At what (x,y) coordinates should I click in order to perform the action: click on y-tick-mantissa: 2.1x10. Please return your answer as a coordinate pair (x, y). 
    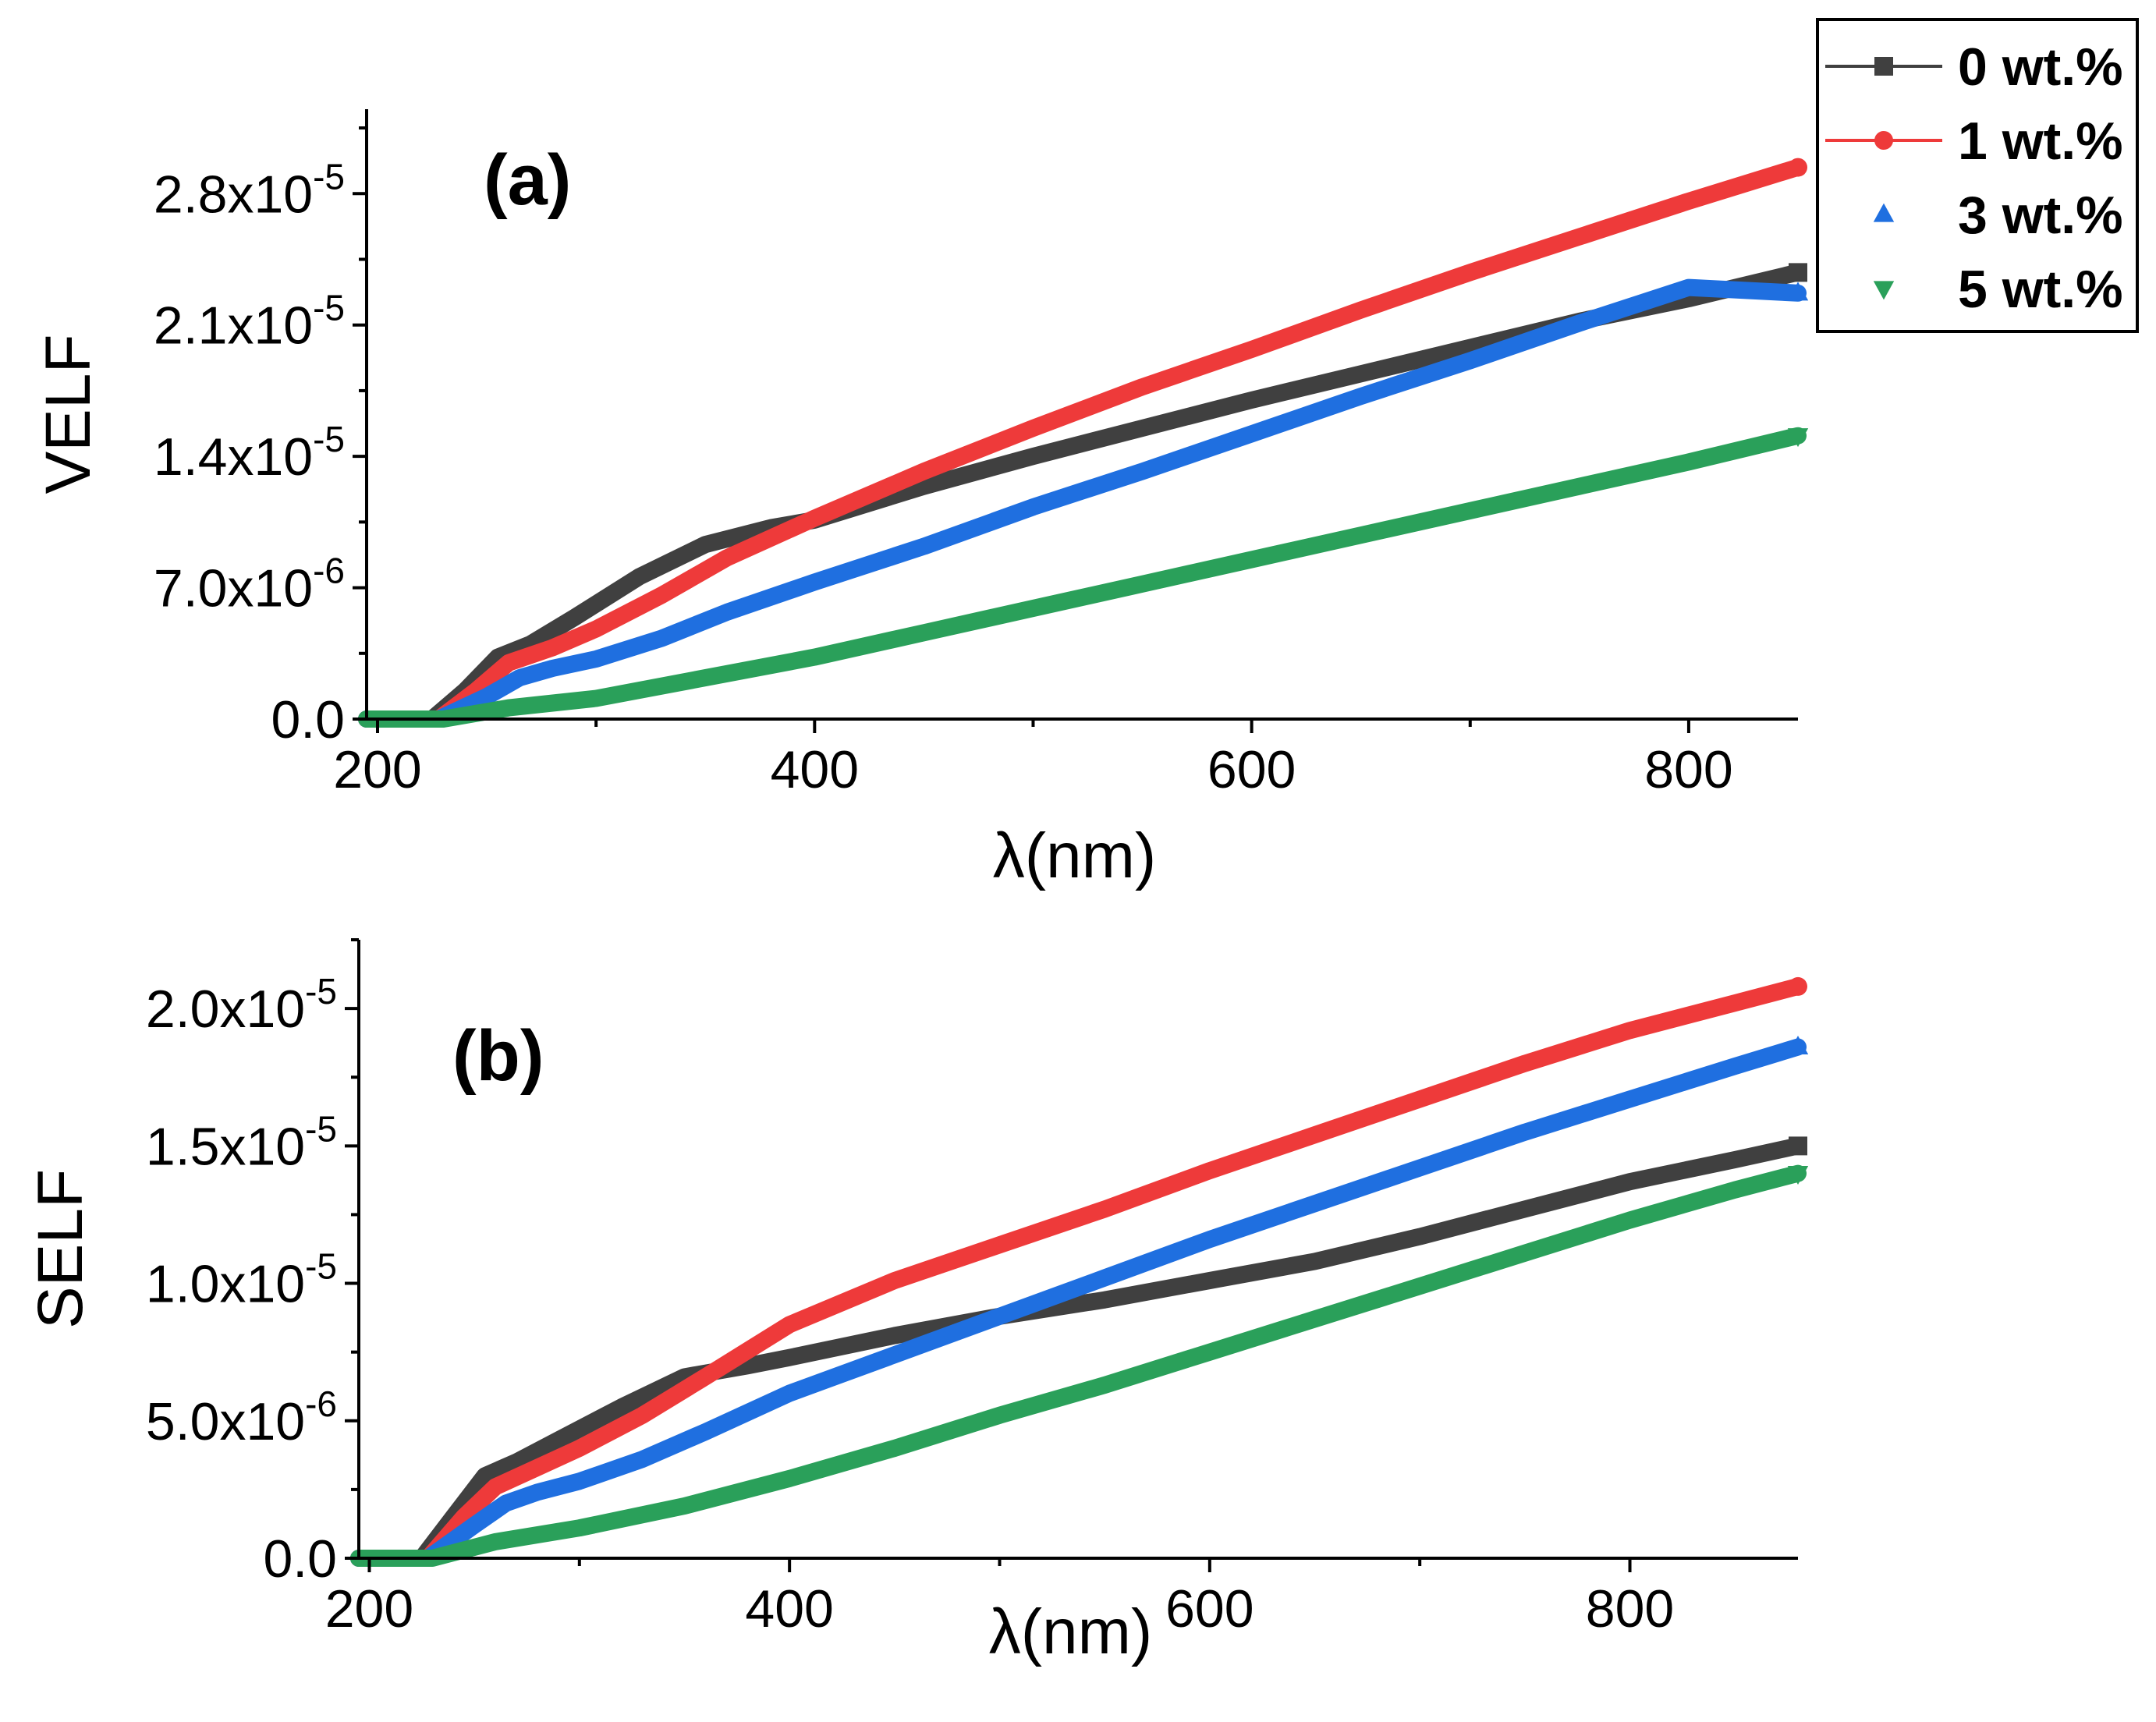
    Looking at the image, I should click on (233, 326).